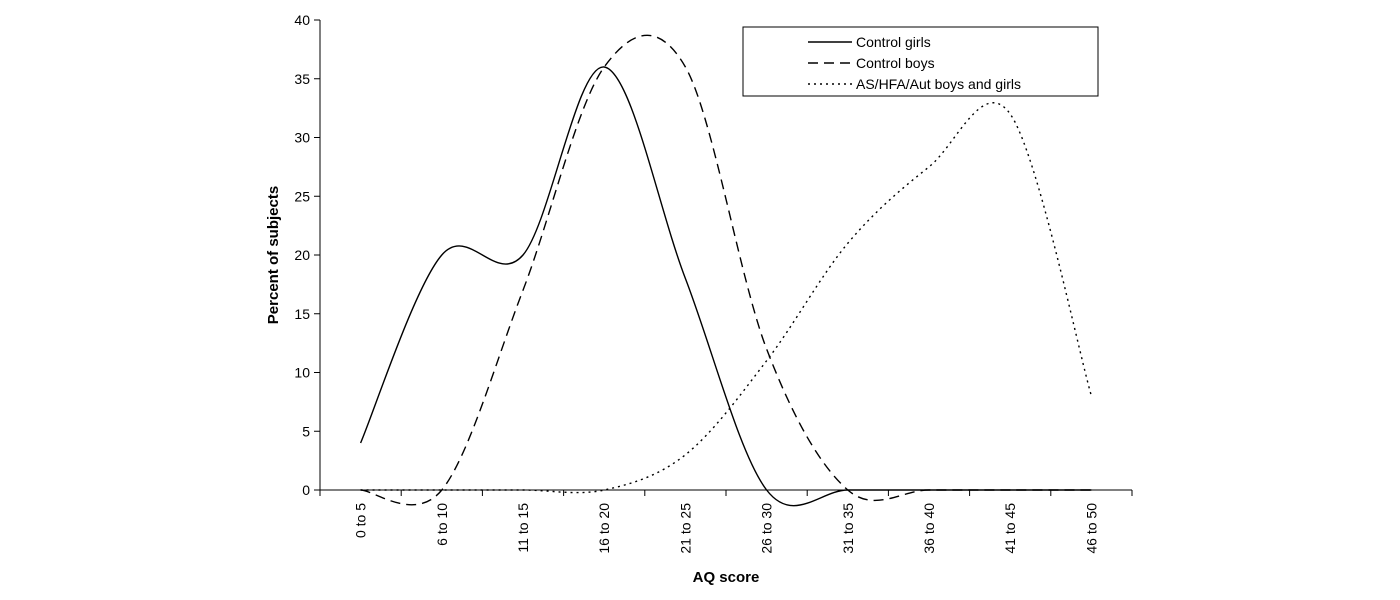  I want to click on x-tick-label: 41 to 45, so click(1010, 528).